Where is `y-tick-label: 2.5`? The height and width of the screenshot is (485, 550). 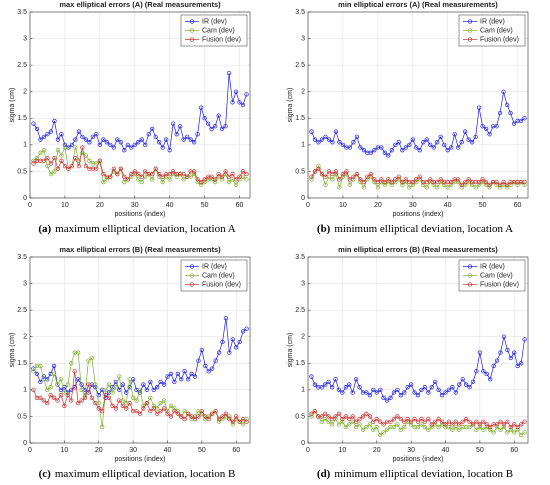 y-tick-label: 2.5 is located at coordinates (22, 65).